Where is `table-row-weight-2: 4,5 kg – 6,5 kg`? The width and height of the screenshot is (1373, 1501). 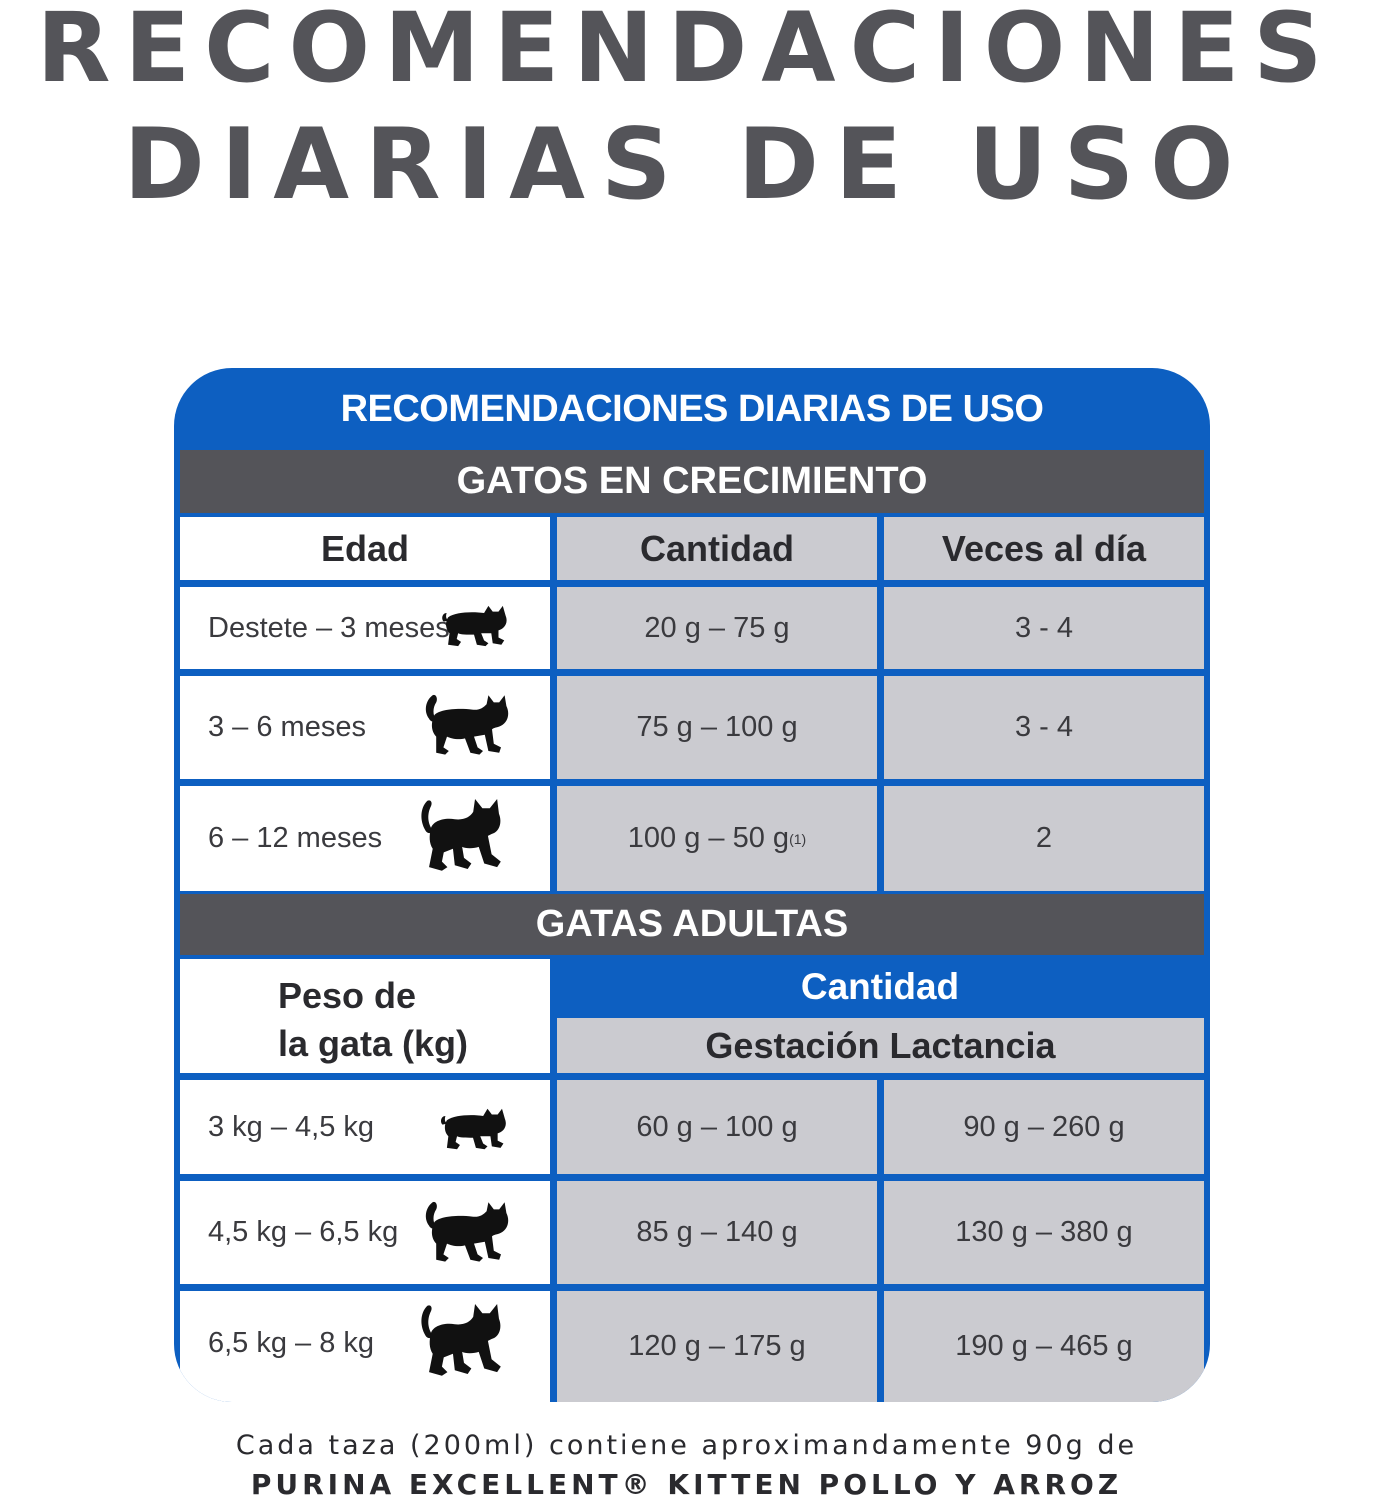
table-row-weight-2: 4,5 kg – 6,5 kg is located at coordinates (365, 1232).